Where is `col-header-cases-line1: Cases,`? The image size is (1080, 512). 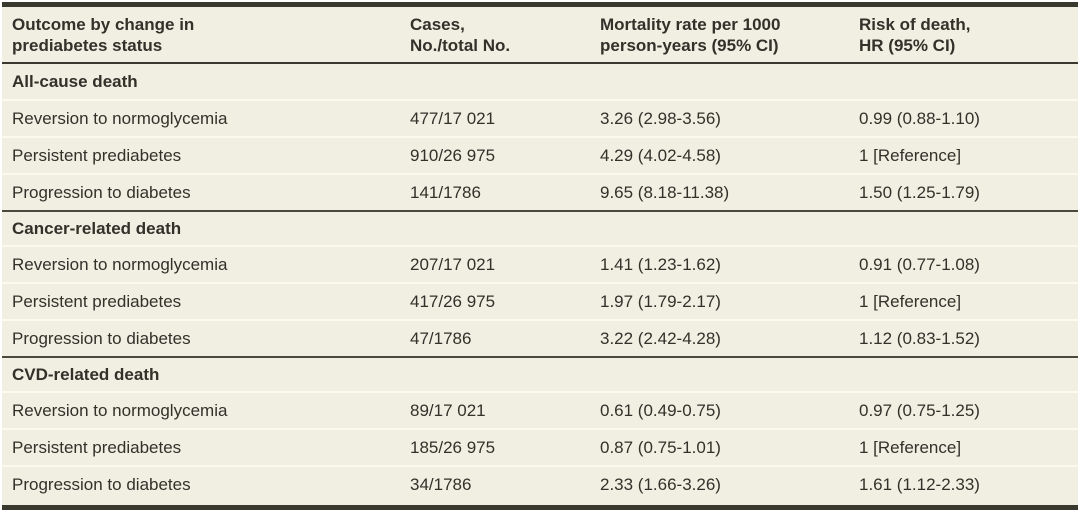 col-header-cases-line1: Cases, is located at coordinates (437, 24).